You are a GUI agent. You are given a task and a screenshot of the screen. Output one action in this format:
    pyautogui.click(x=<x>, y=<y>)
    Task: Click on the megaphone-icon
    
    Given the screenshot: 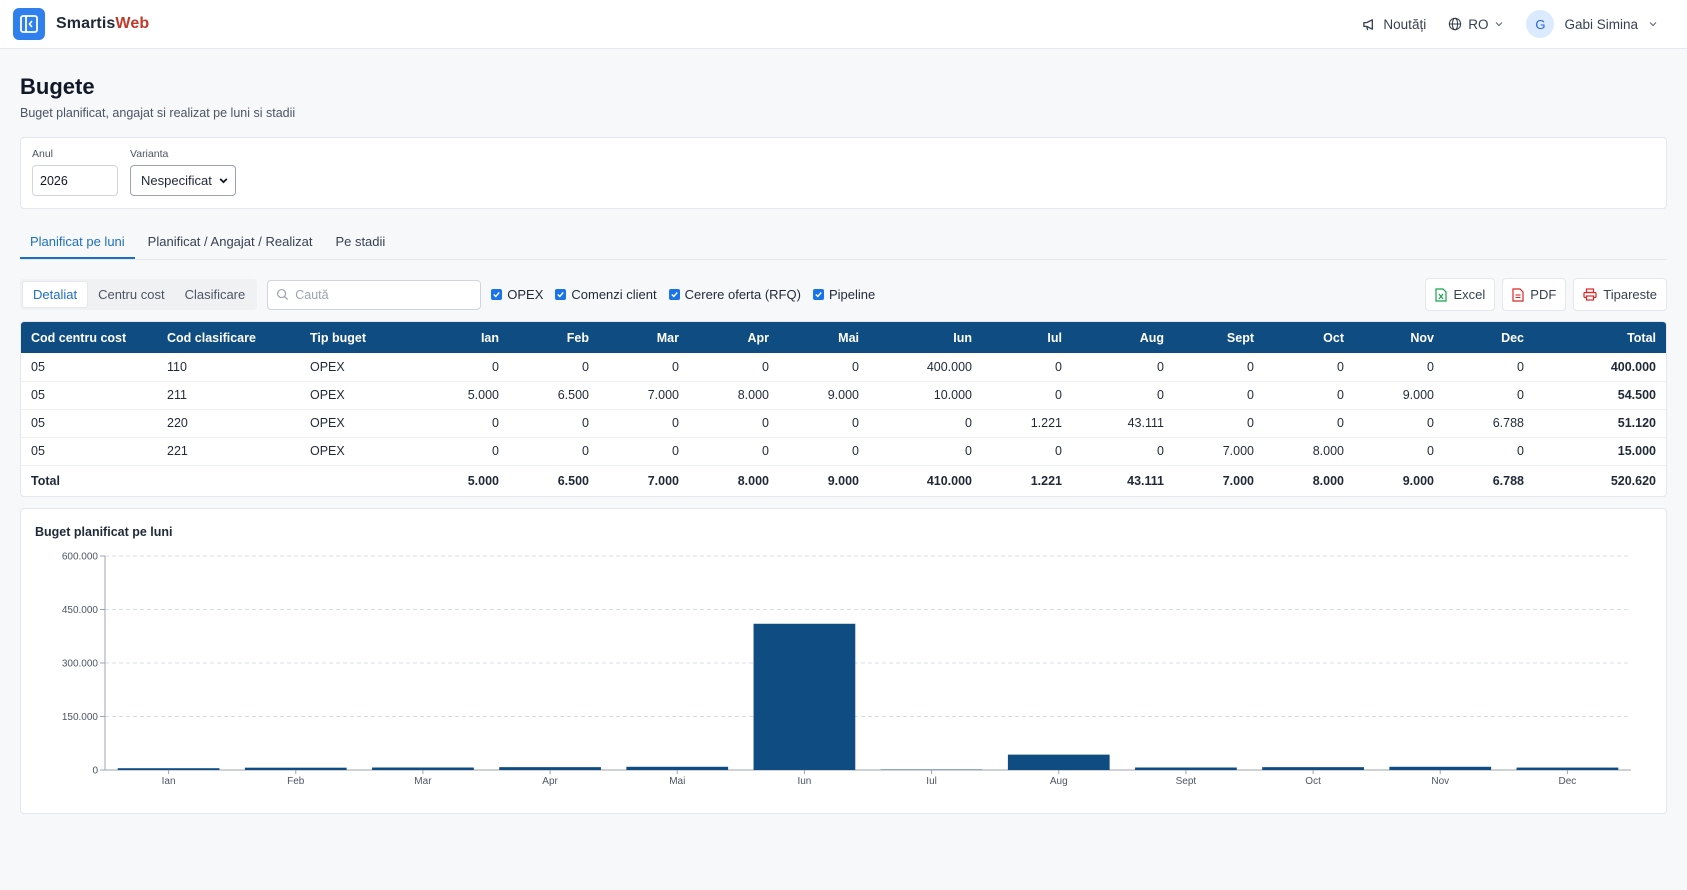 What is the action you would take?
    pyautogui.click(x=1368, y=24)
    